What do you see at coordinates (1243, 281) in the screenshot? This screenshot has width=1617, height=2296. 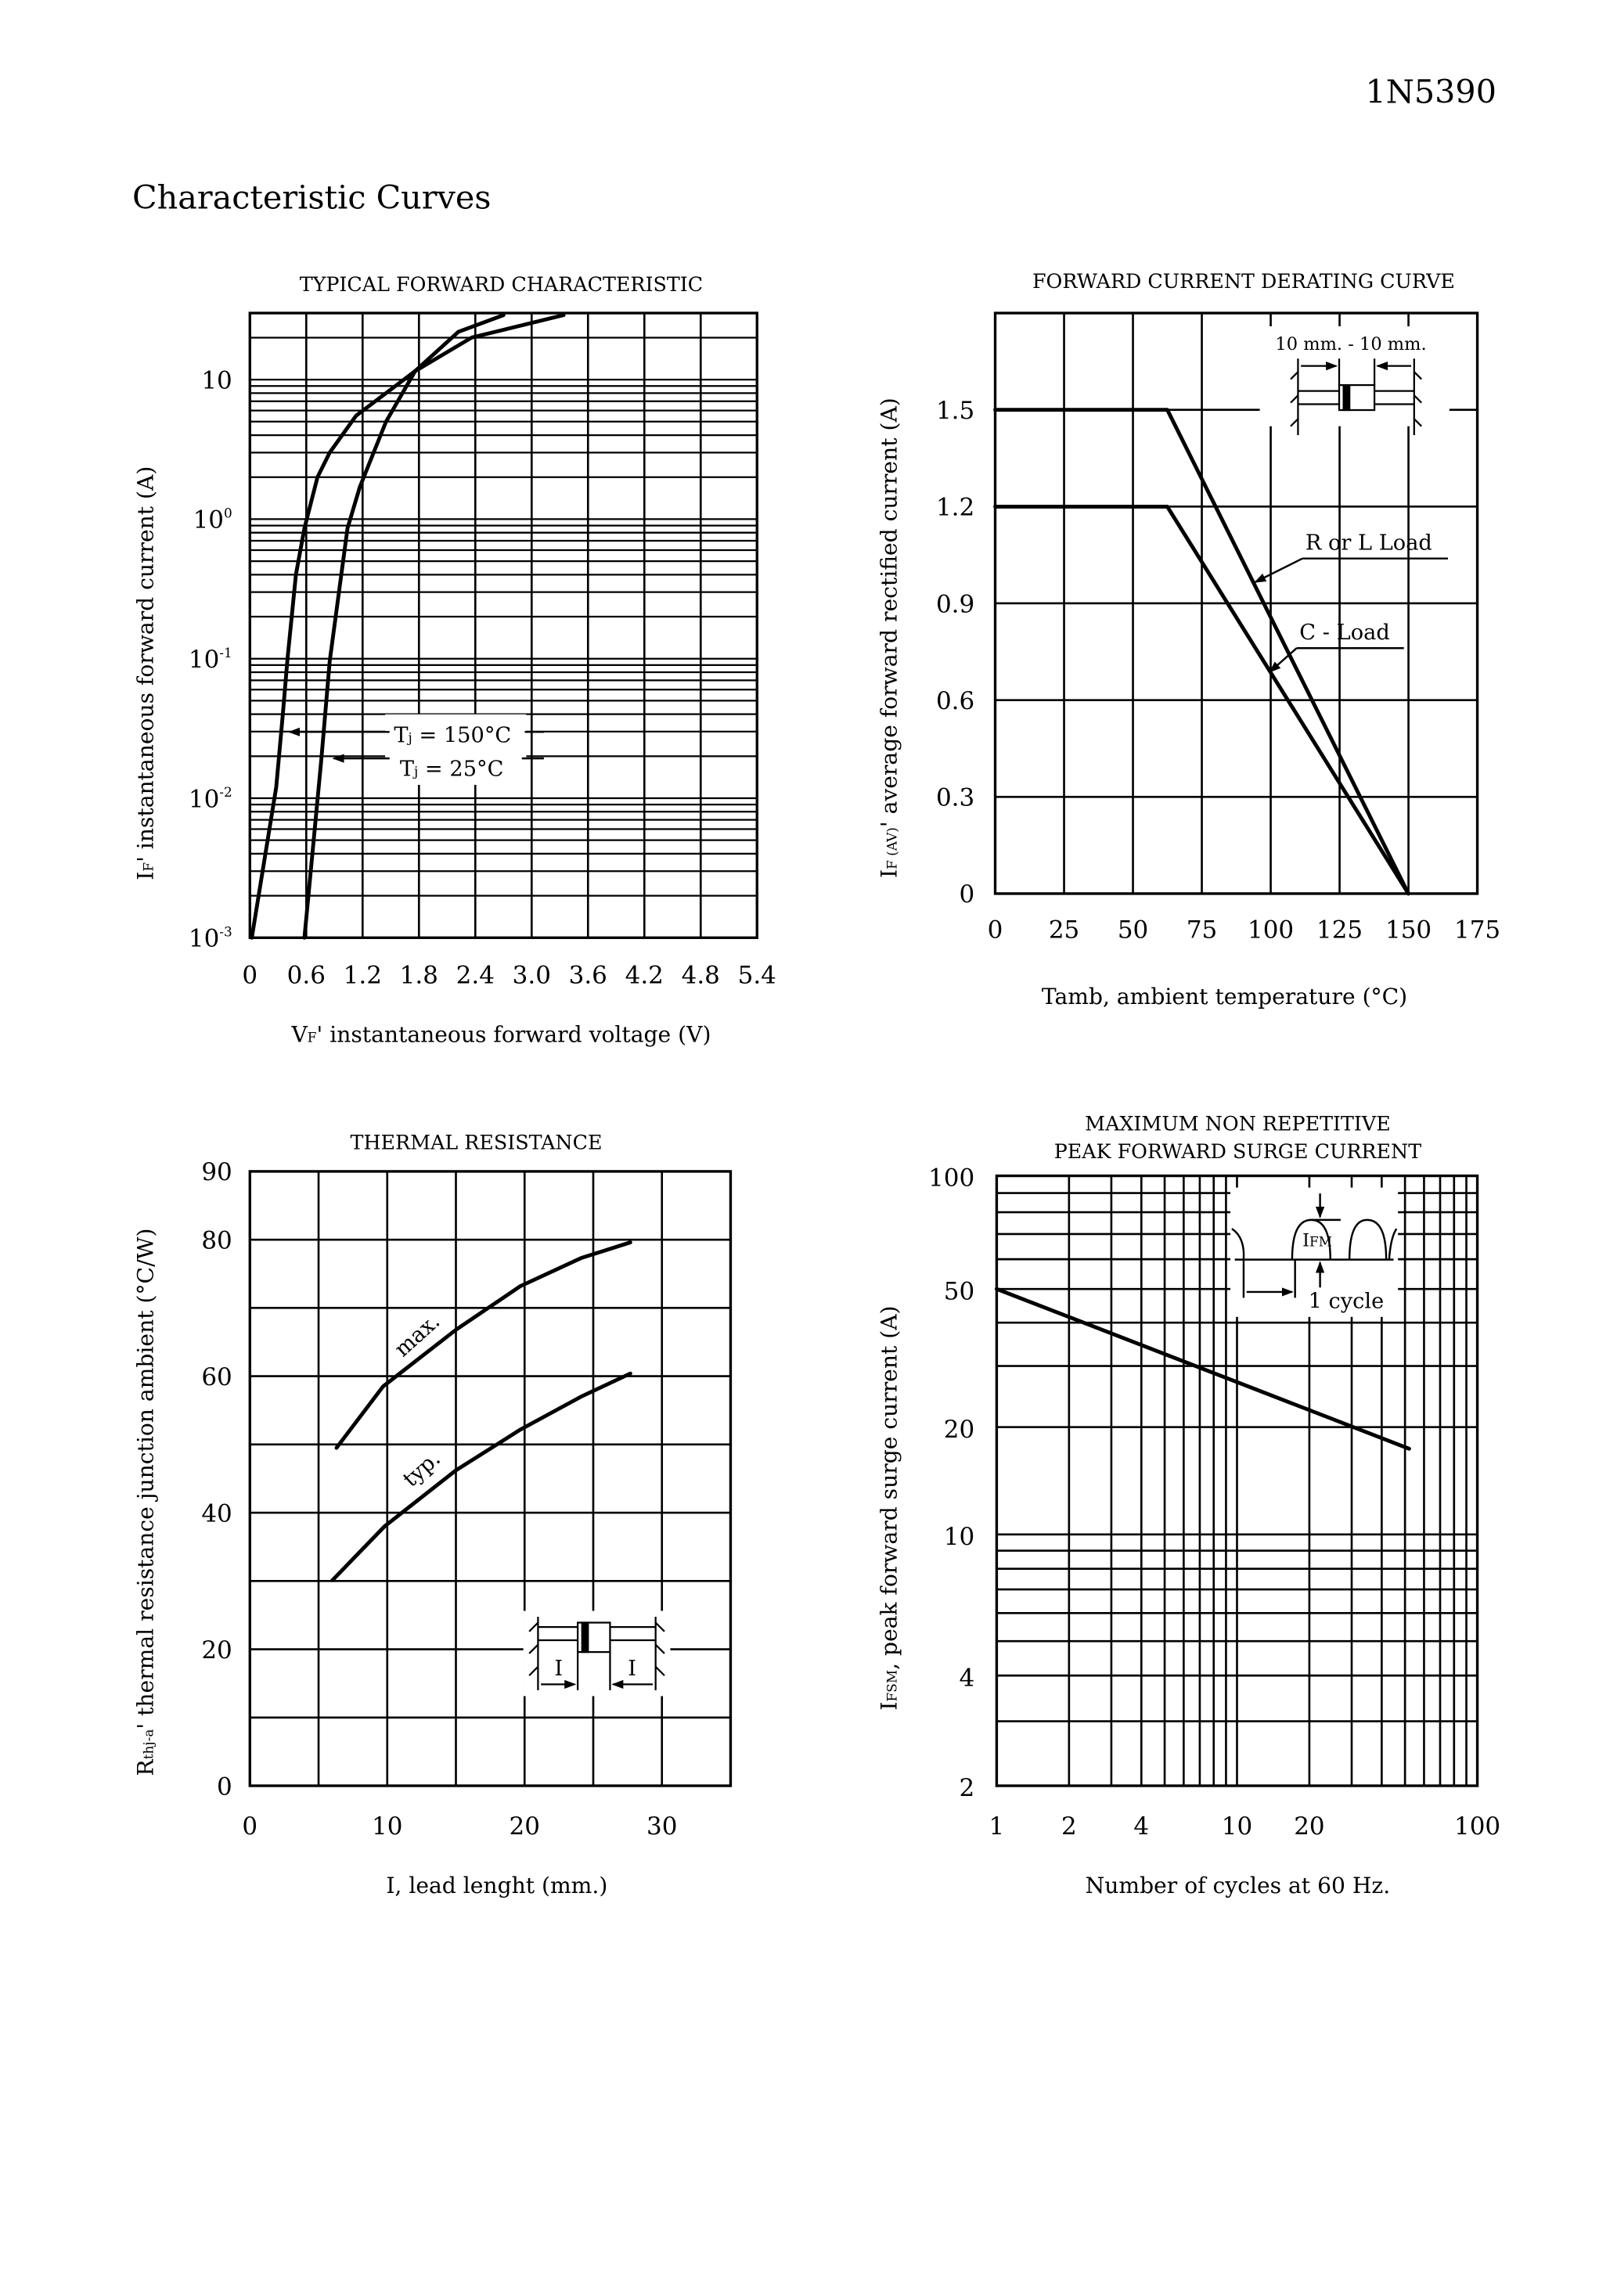 I see `chart2-title: FORWARD CURRENT DERATING CURVE` at bounding box center [1243, 281].